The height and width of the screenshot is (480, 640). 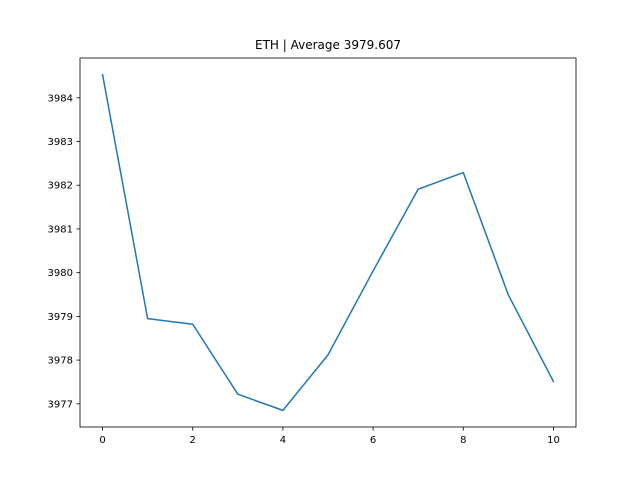 What do you see at coordinates (329, 436) in the screenshot?
I see `x-axis: 0 2 4 6 8 10` at bounding box center [329, 436].